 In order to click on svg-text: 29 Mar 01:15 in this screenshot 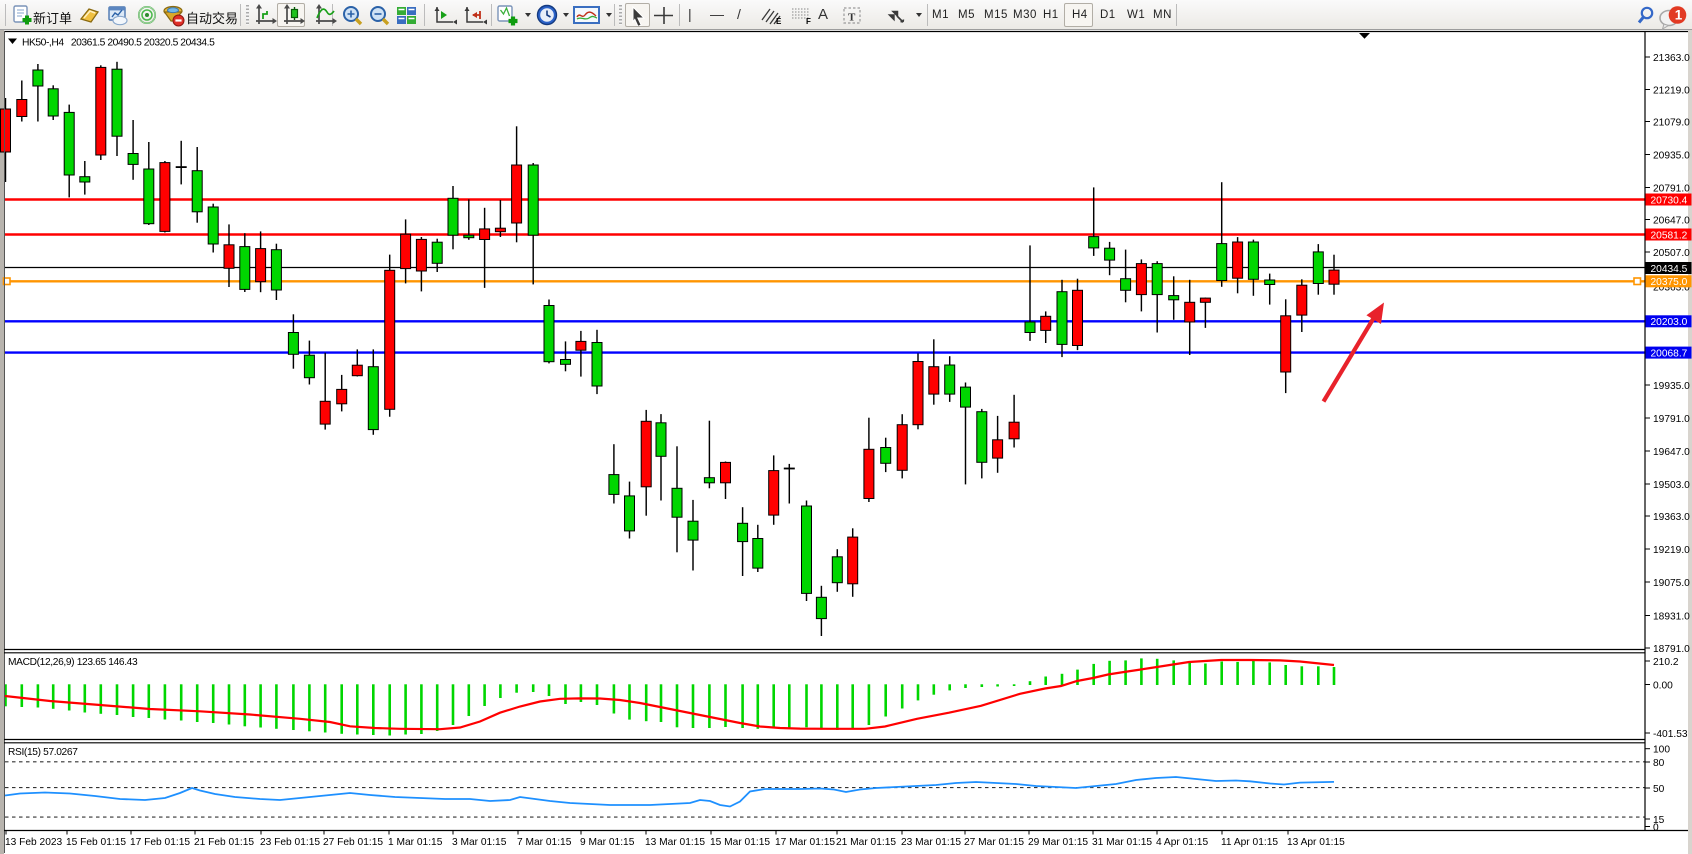, I will do `click(1058, 842)`.